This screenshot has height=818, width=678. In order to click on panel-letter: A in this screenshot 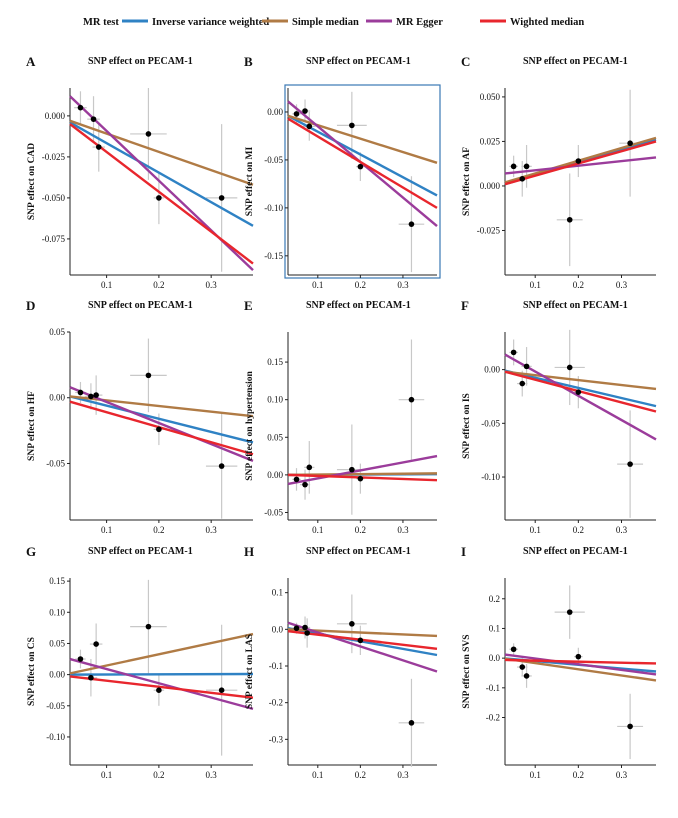, I will do `click(31, 61)`.